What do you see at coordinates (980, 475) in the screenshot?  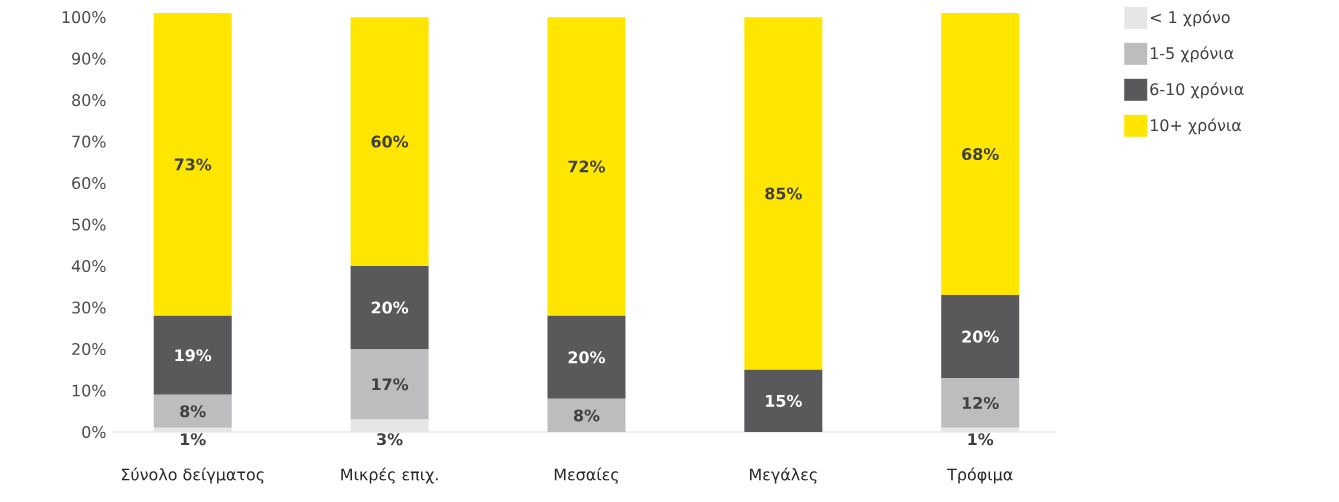 I see `x-tick-label: Τρόφιμα` at bounding box center [980, 475].